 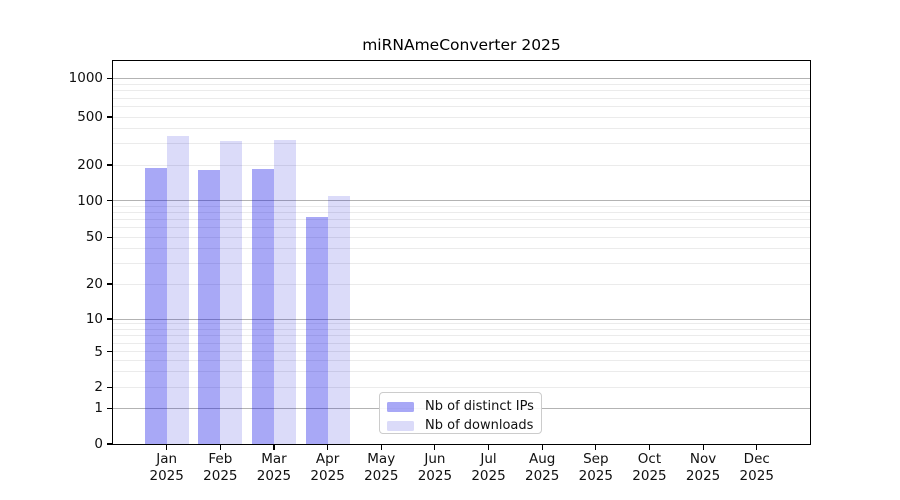 I want to click on x-label-month: Sep, so click(x=596, y=459).